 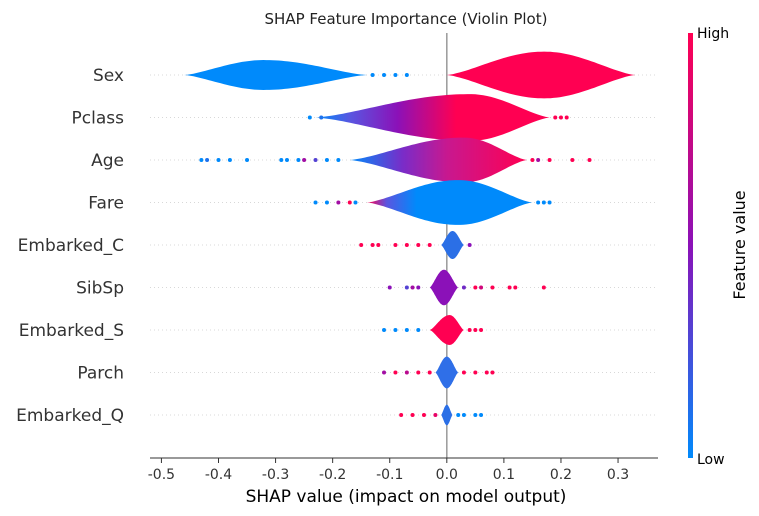 I want to click on feature-label: Embarked_Q, so click(x=70, y=416).